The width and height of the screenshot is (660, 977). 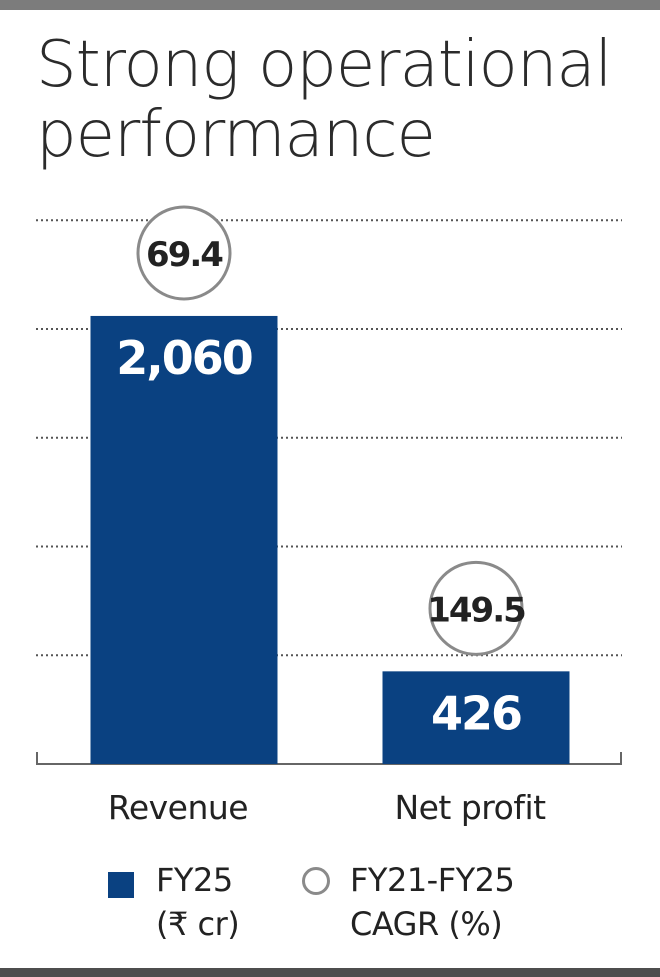 I want to click on chart-title: Strong operational performance, so click(x=336, y=100).